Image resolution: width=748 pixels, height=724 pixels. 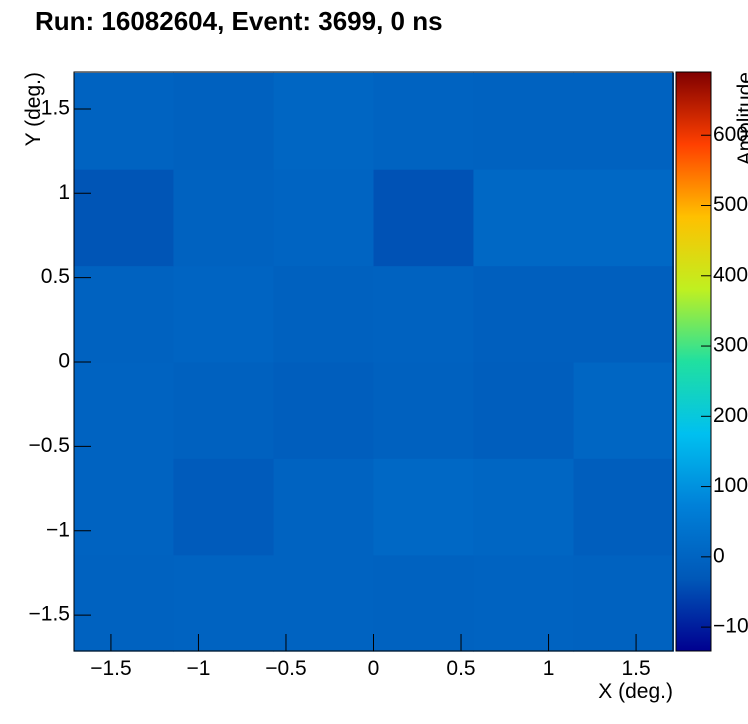 What do you see at coordinates (730, 134) in the screenshot?
I see `colorbar-tick-label: 600` at bounding box center [730, 134].